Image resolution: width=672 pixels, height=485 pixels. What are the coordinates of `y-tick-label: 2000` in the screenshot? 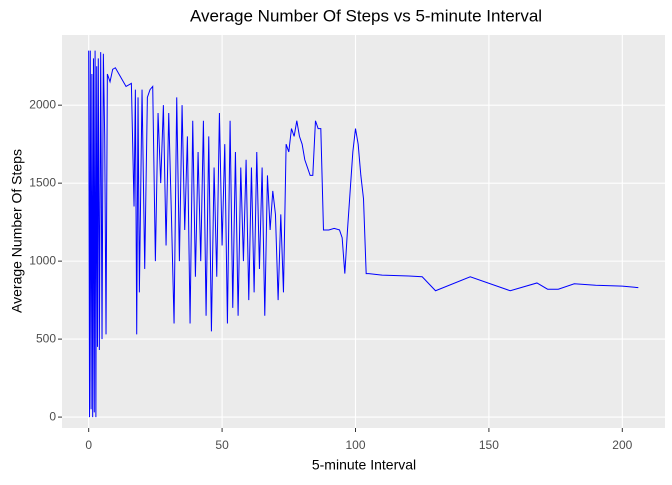 It's located at (42, 104).